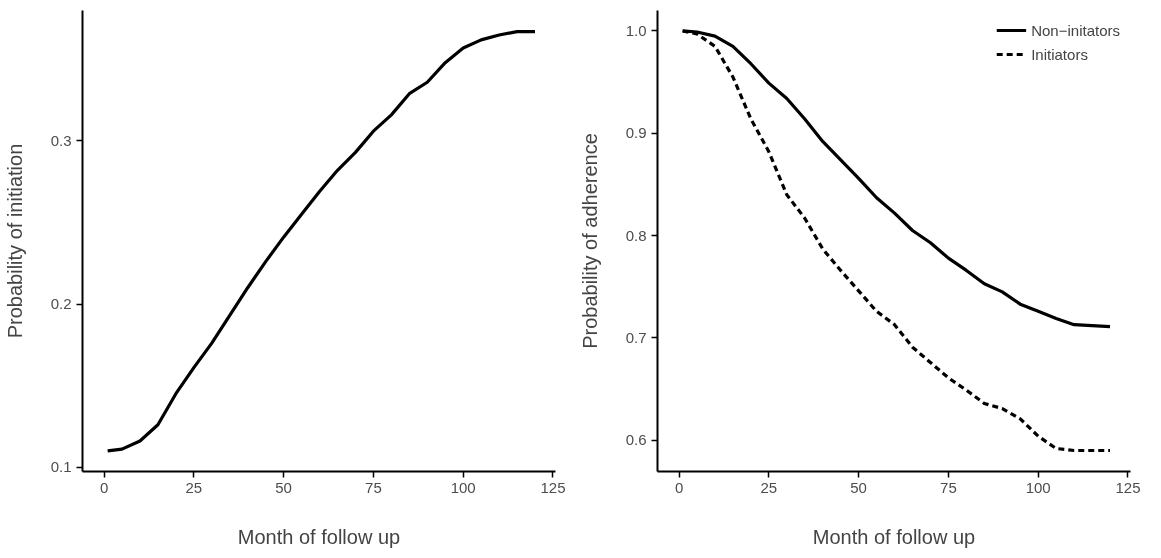  What do you see at coordinates (589, 241) in the screenshot?
I see `y-axis-title: Probability of adherence` at bounding box center [589, 241].